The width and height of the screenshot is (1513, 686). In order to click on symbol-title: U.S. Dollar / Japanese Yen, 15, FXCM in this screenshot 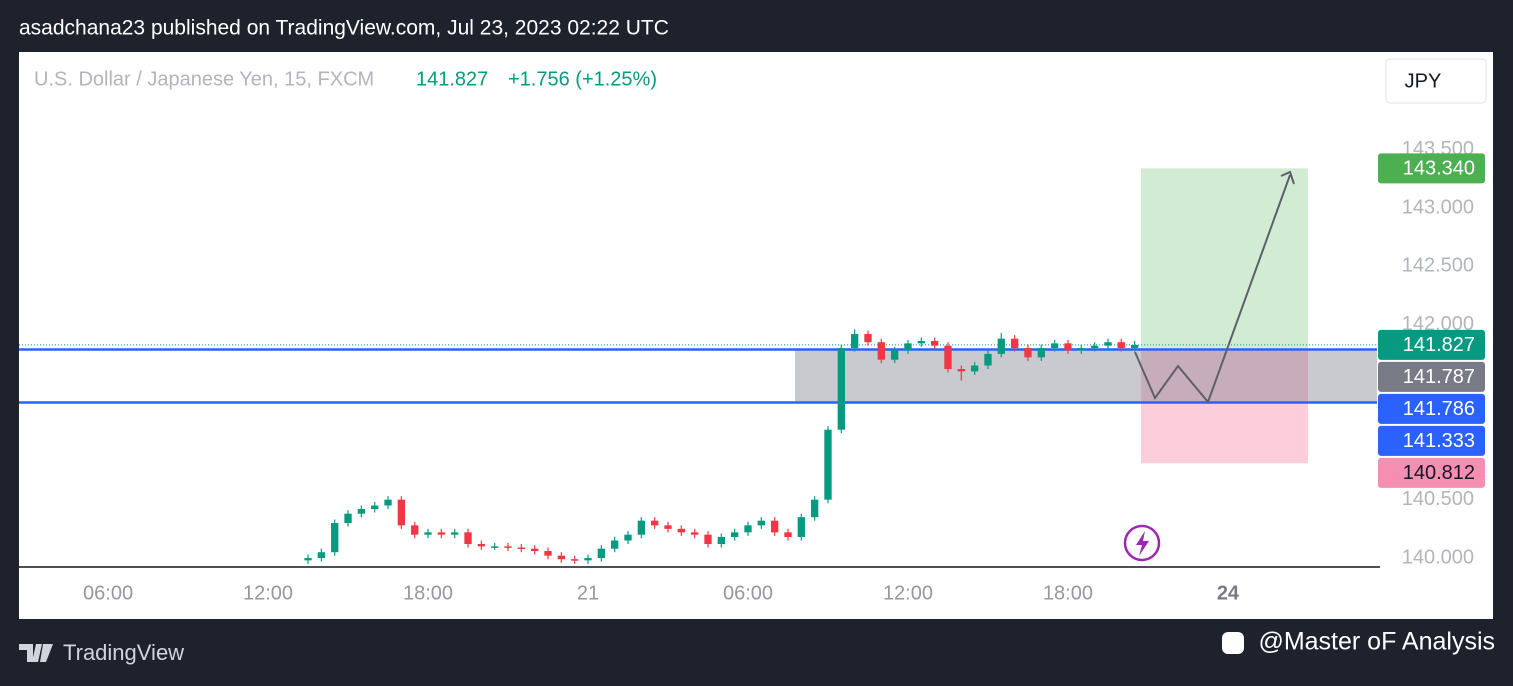, I will do `click(204, 79)`.